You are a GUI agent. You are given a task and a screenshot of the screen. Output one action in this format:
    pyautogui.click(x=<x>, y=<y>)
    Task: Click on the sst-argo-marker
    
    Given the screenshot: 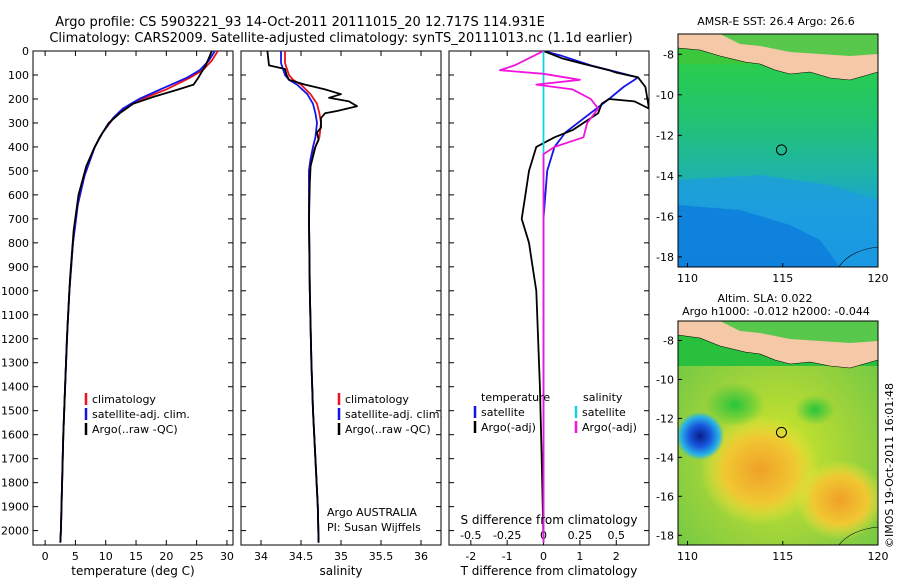 What is the action you would take?
    pyautogui.click(x=781, y=150)
    